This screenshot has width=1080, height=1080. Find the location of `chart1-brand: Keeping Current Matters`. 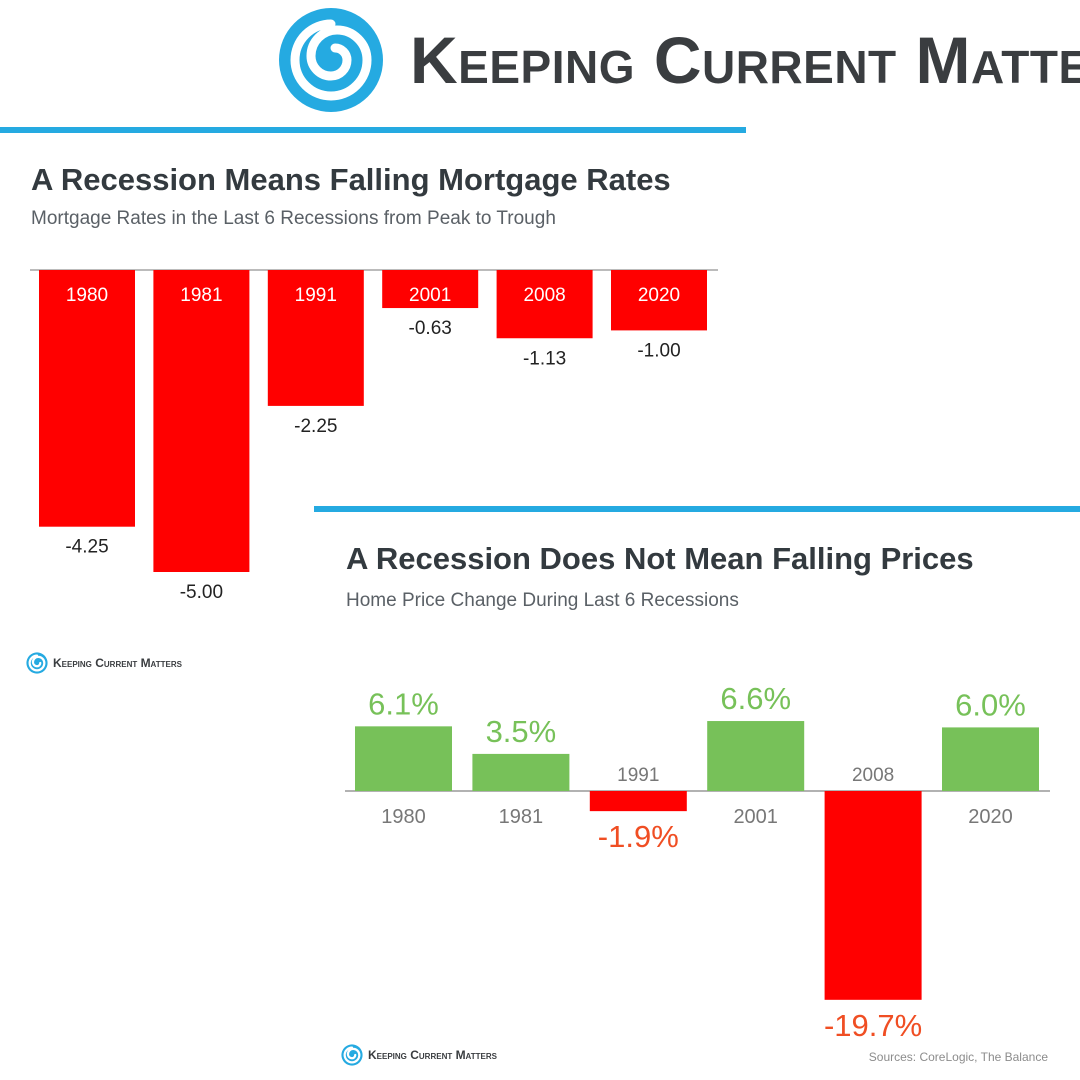

chart1-brand: Keeping Current Matters is located at coordinates (104, 663).